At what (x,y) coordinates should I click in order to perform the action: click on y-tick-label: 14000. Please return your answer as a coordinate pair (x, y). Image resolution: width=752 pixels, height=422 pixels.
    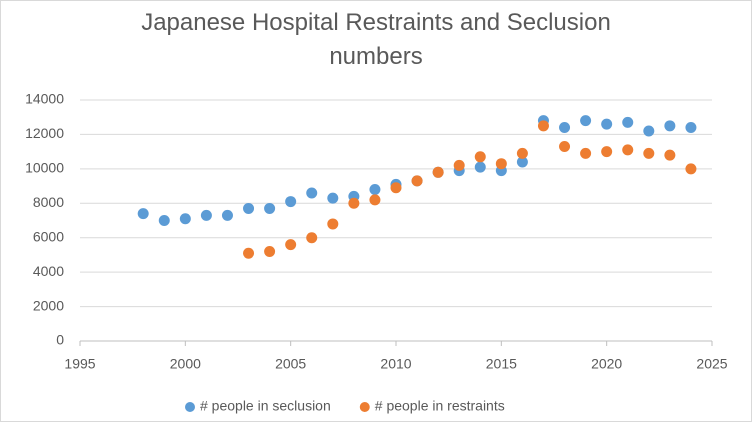
    Looking at the image, I should click on (44, 99).